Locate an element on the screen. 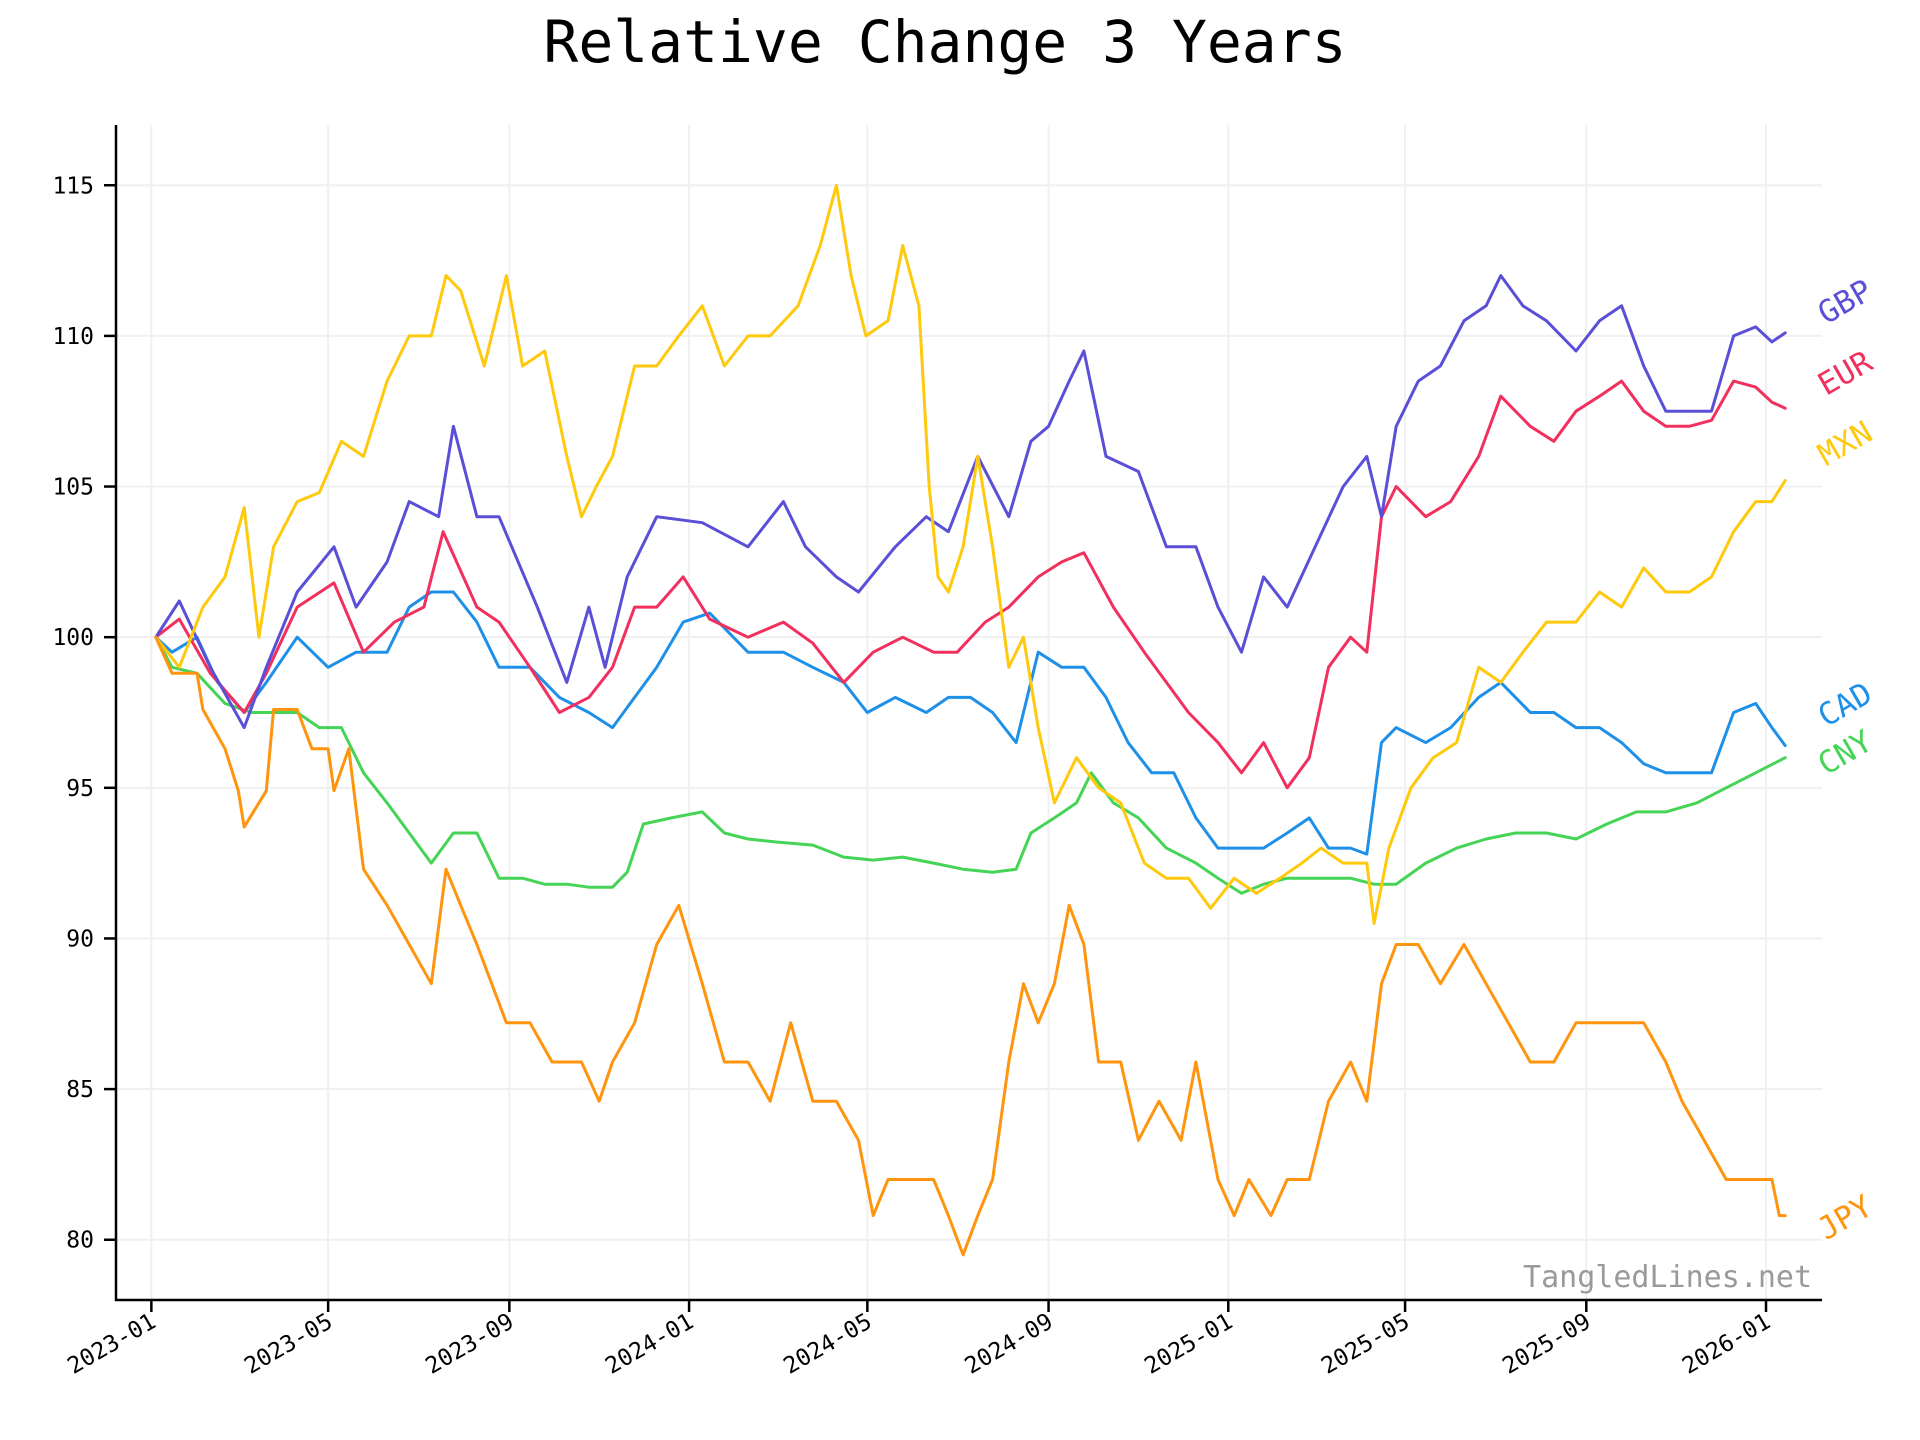 Image resolution: width=1920 pixels, height=1440 pixels. series-label-mxn: MXN is located at coordinates (1845, 443).